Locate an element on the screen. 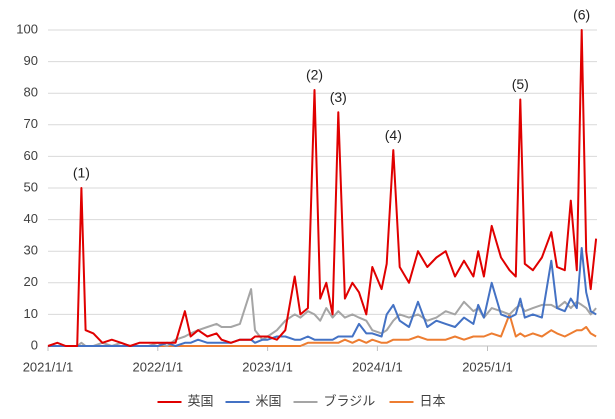  annotation: (2) is located at coordinates (314, 75).